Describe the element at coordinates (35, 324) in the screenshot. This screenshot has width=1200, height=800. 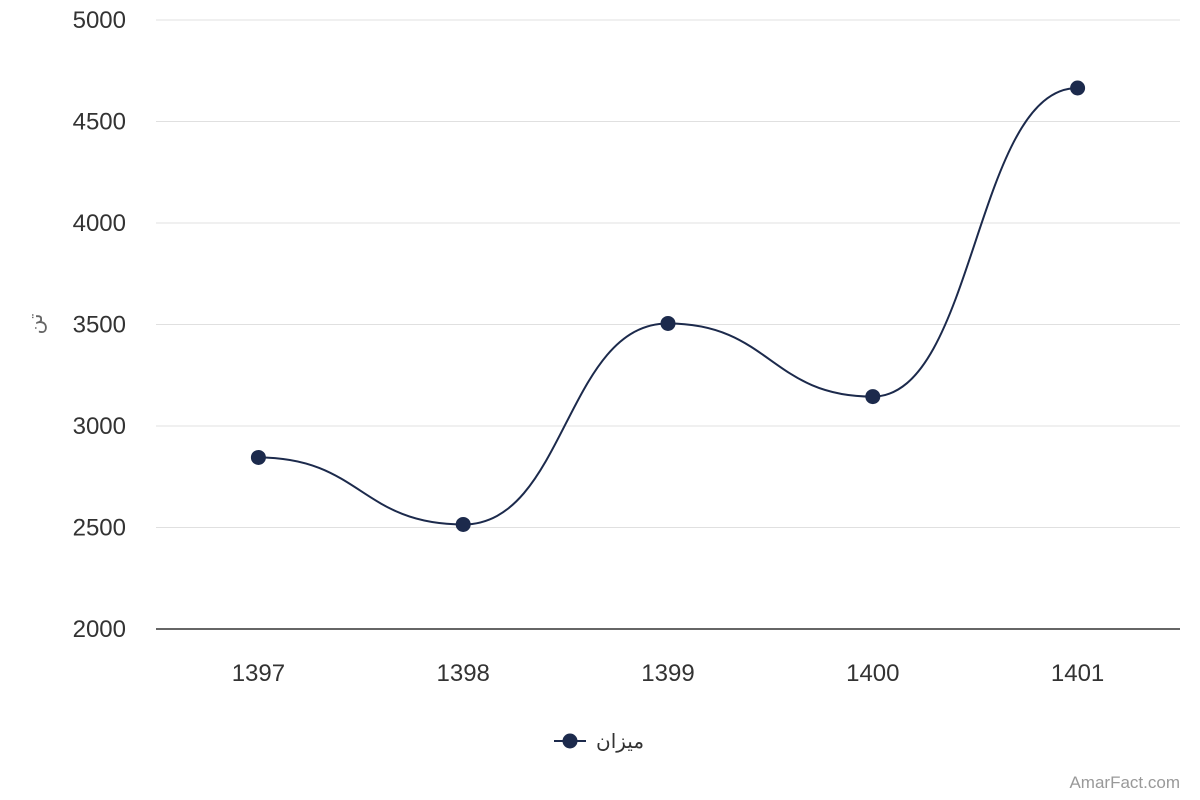
I see `y-axis-title: تن` at that location.